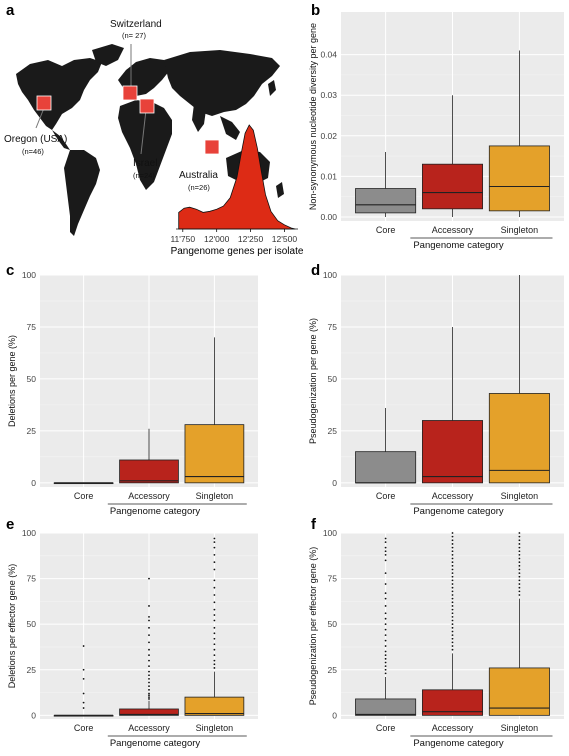  I want to click on map-central-america, so click(61, 140).